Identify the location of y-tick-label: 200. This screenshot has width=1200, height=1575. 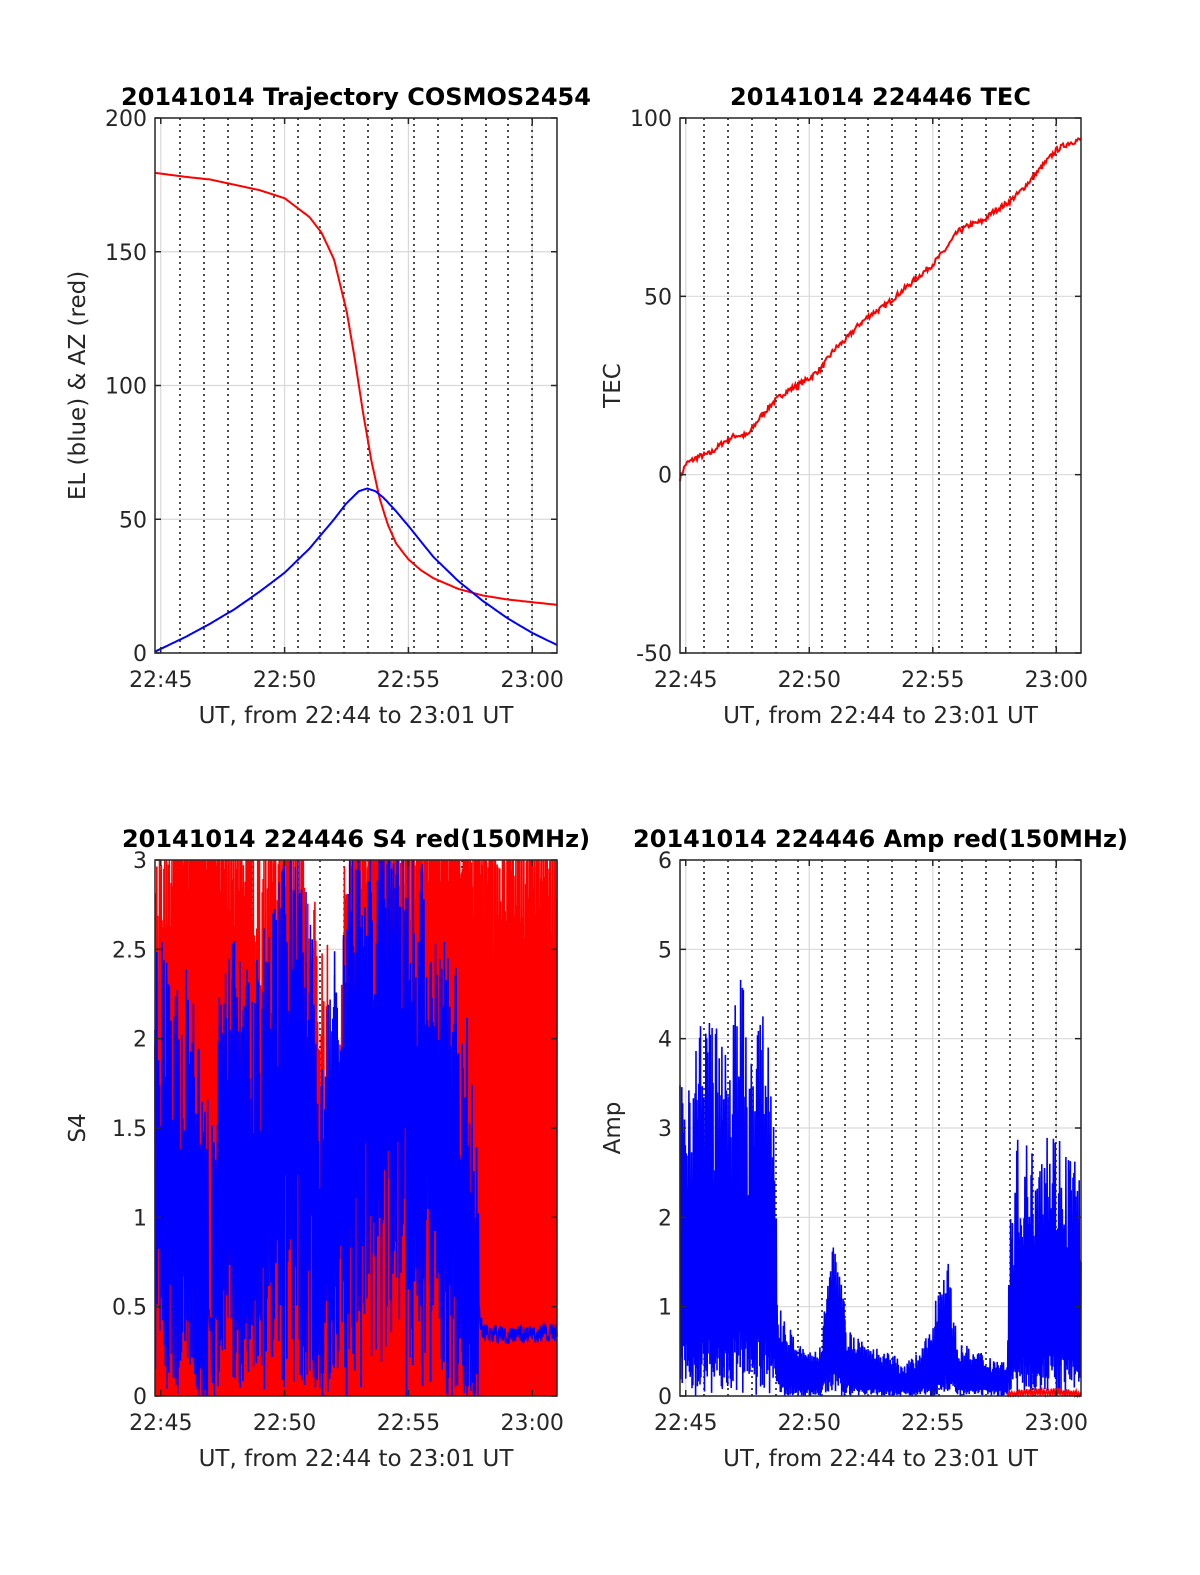
(126, 119).